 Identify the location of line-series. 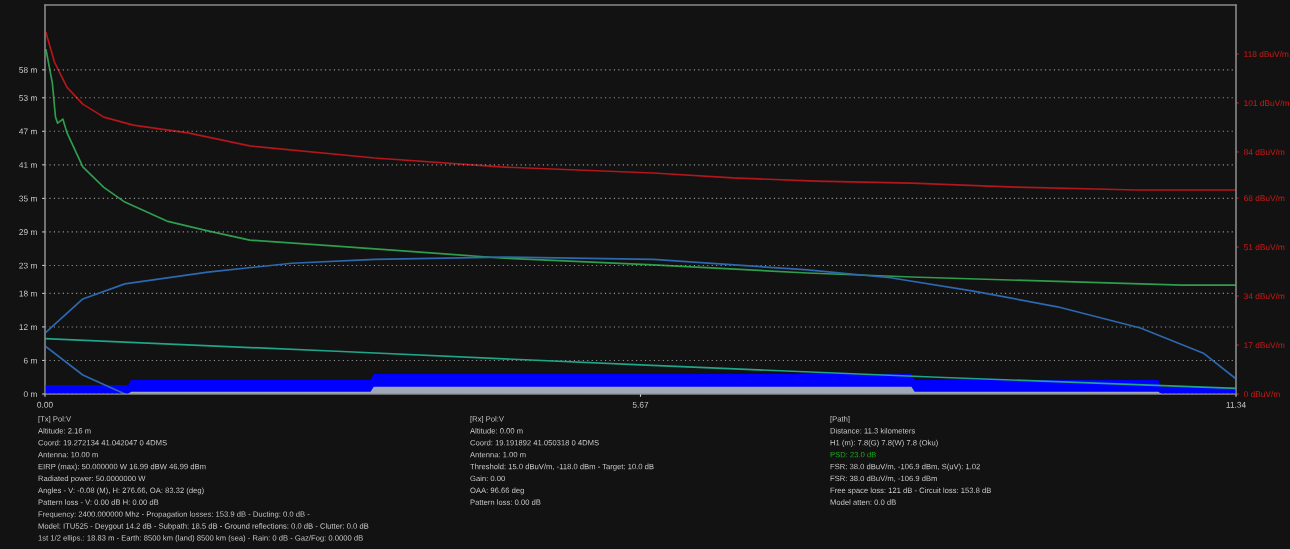
(640, 363).